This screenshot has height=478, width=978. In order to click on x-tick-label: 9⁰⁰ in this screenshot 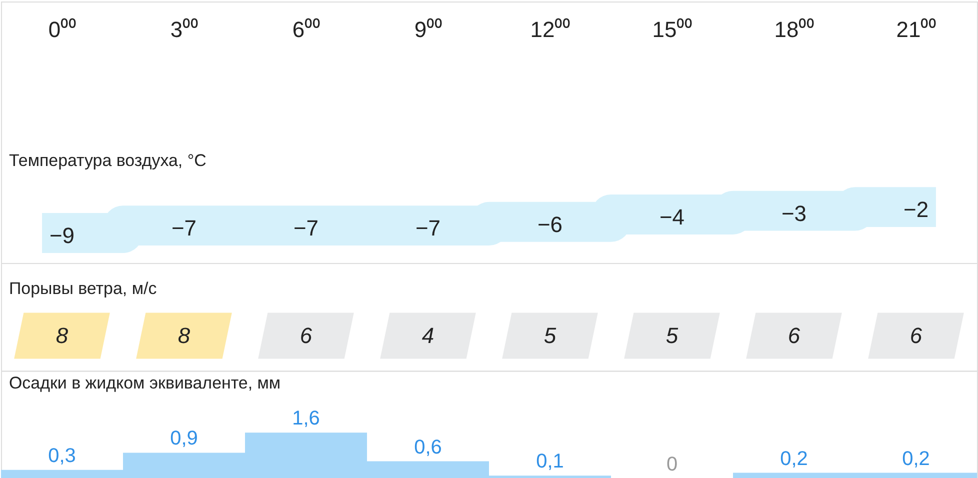, I will do `click(428, 29)`.